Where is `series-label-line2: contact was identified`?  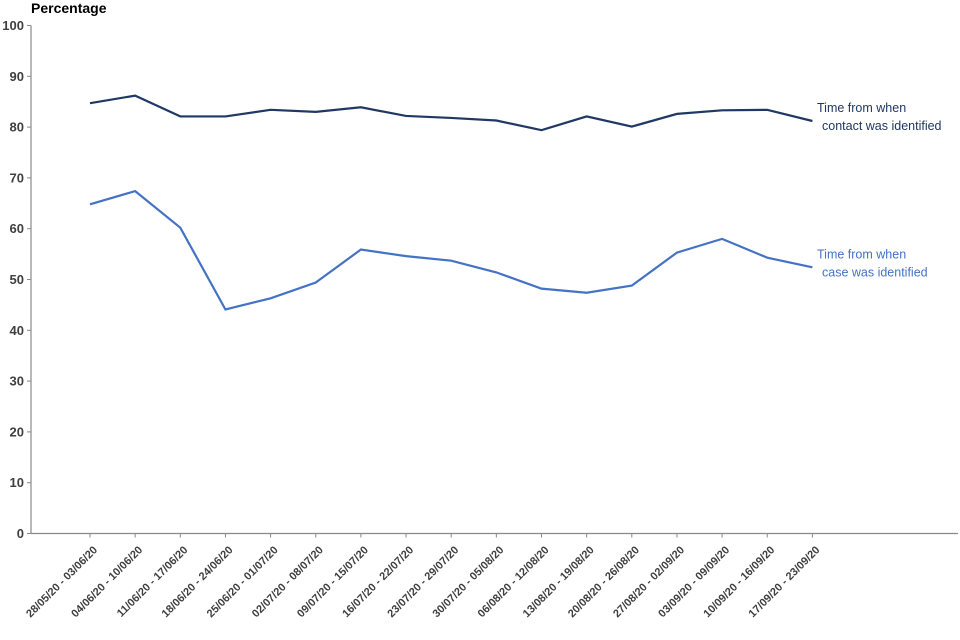
series-label-line2: contact was identified is located at coordinates (882, 126).